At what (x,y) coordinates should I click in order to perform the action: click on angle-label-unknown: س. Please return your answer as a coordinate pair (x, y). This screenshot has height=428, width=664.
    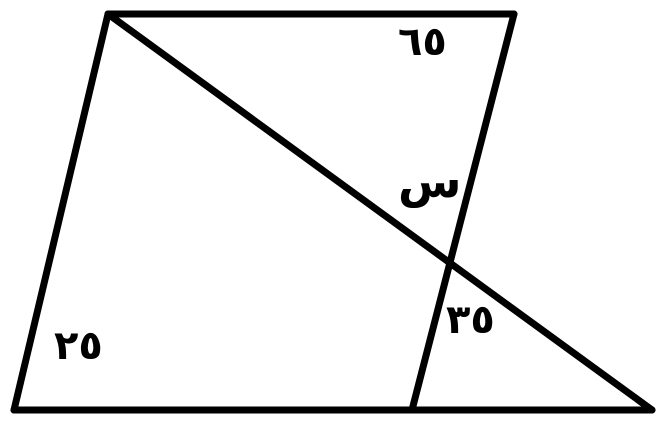
    Looking at the image, I should click on (430, 181).